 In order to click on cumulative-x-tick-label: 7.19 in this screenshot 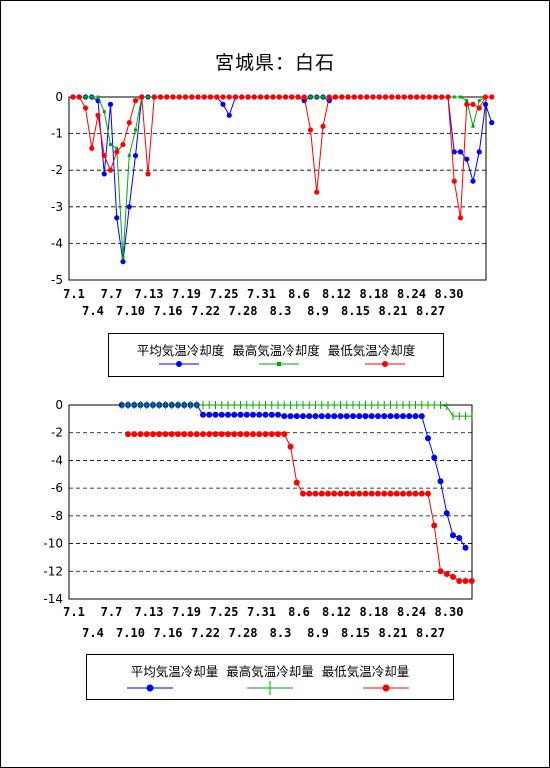, I will do `click(186, 612)`.